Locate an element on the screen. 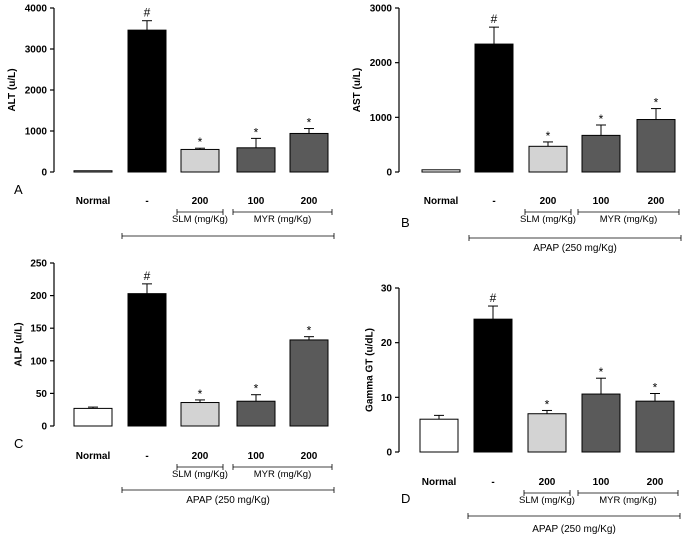 Image resolution: width=686 pixels, height=541 pixels. panel-d-group-label: MYR (mg/Kg) is located at coordinates (628, 500).